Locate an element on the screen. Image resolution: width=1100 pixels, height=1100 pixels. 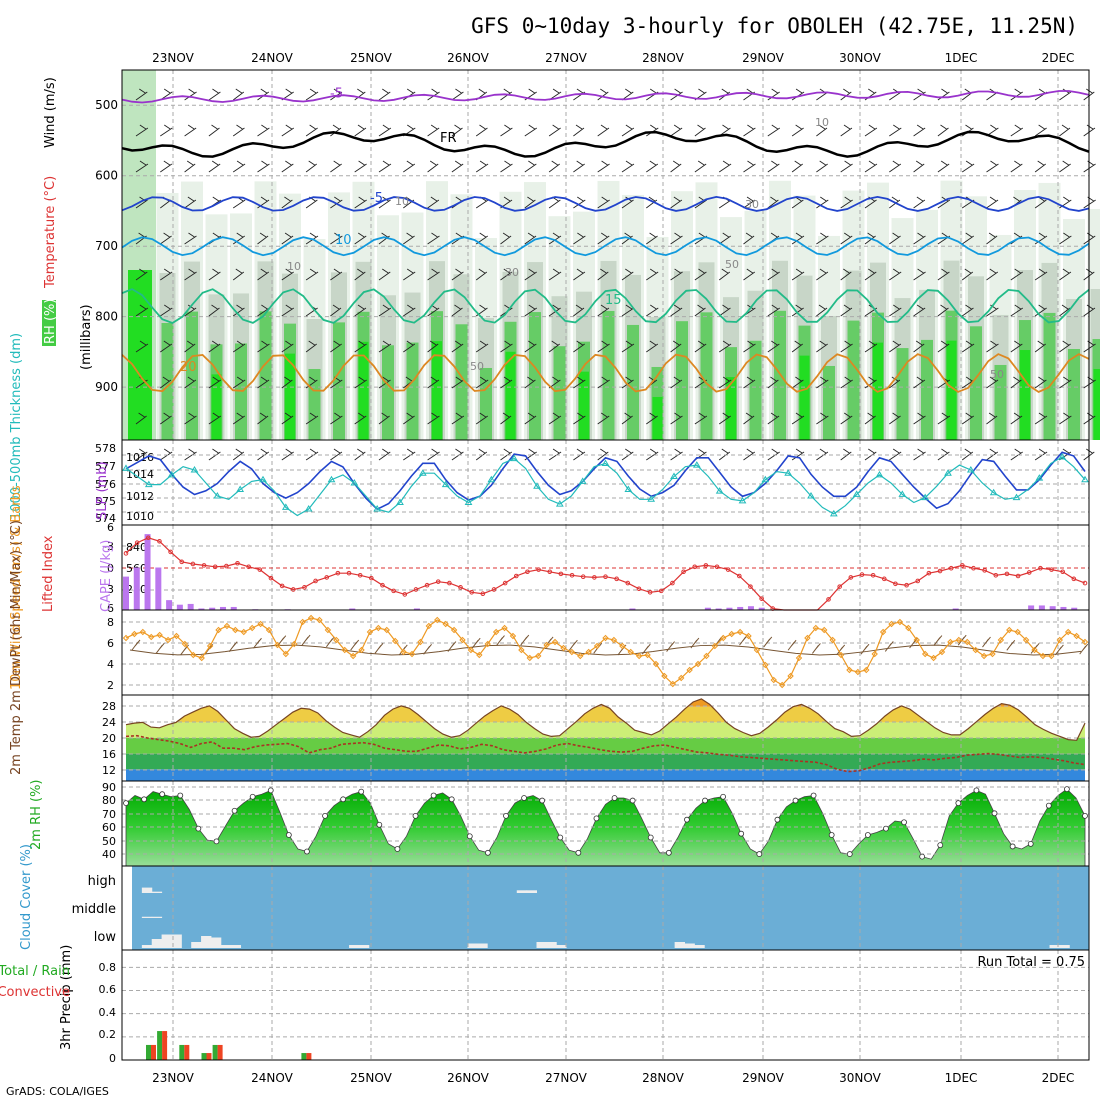
isotherm-label: 15 is located at coordinates (613, 300).